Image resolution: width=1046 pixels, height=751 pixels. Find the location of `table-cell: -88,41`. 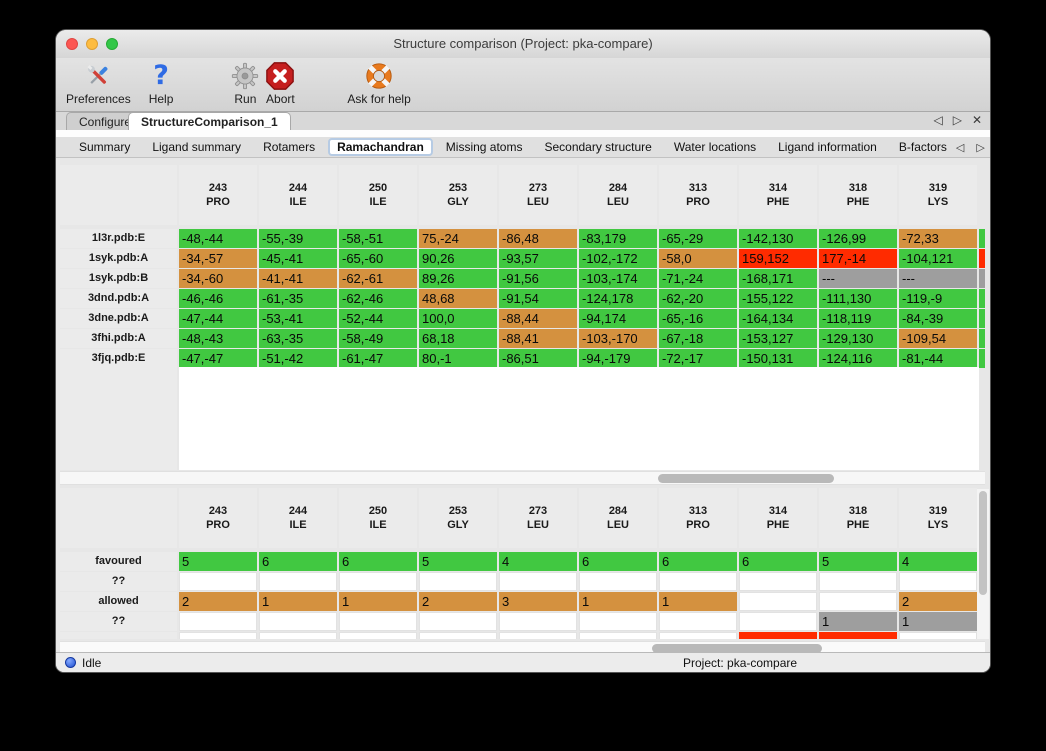

table-cell: -88,41 is located at coordinates (538, 338).